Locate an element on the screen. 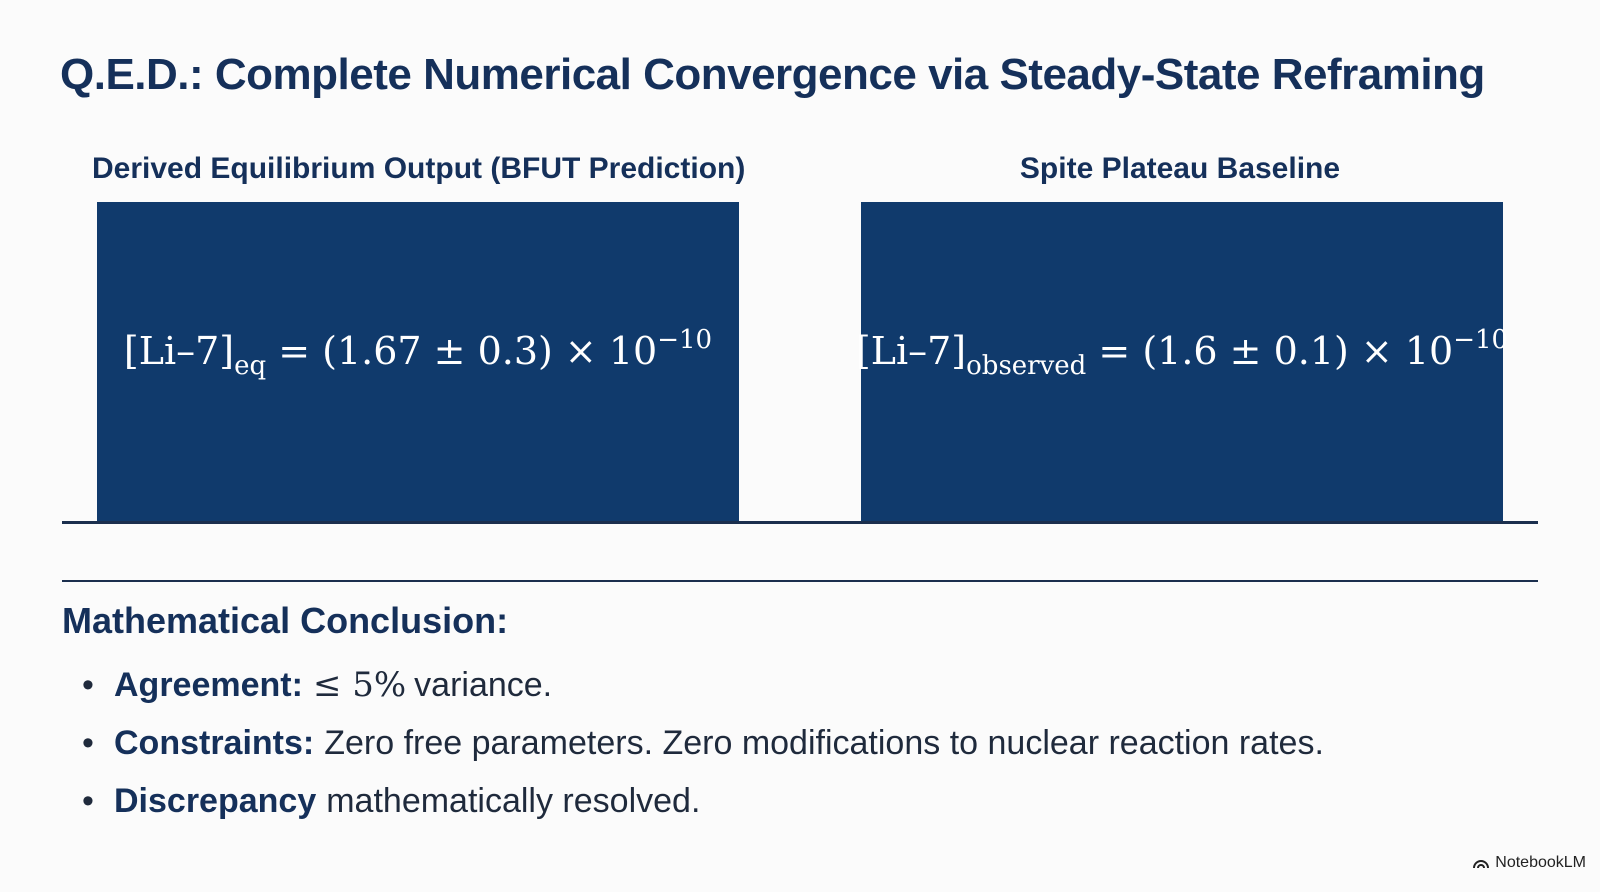 The width and height of the screenshot is (1600, 892). formula-li7-observed: [Li–7]observed = (1.6 ± 0.1) × 10−10 is located at coordinates (1182, 353).